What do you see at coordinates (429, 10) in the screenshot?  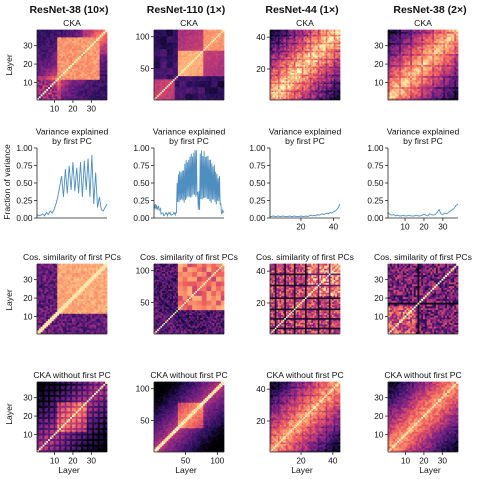 I see `column-title-resnet-38-2x: ResNet-38 (2×)` at bounding box center [429, 10].